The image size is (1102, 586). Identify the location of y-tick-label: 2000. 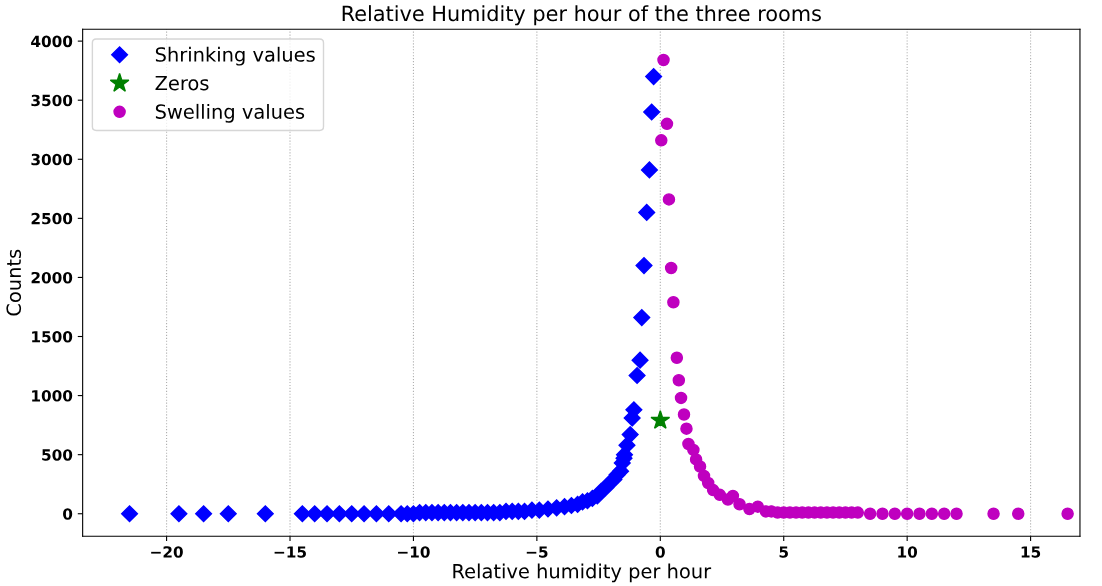
(52, 277).